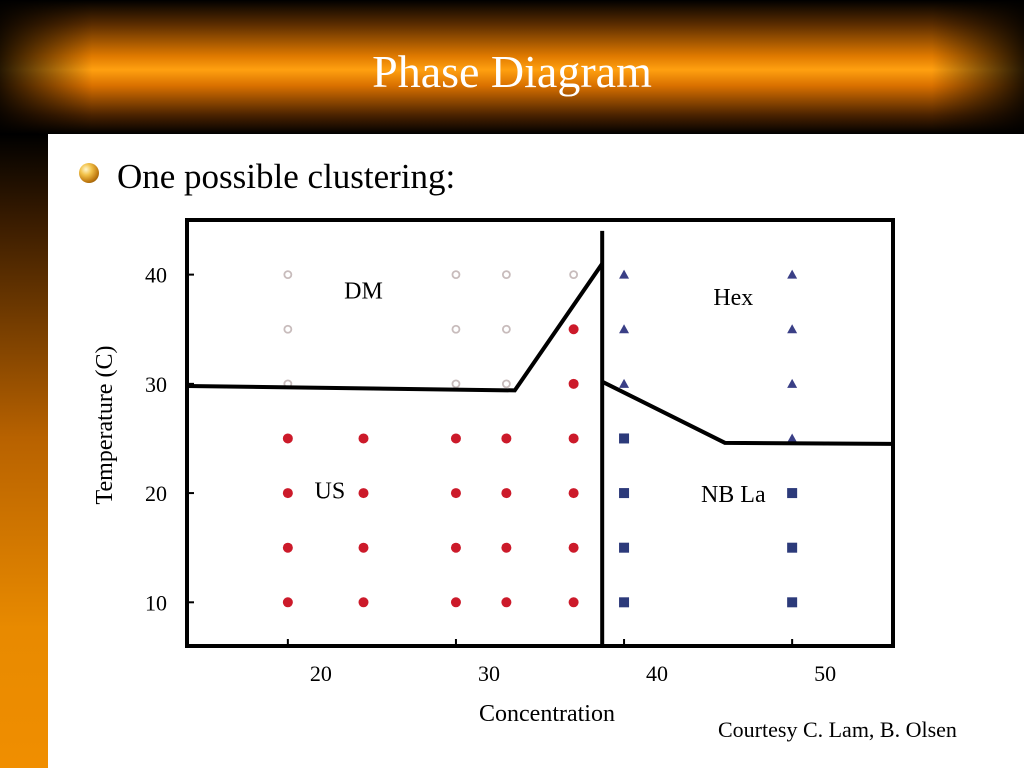 The image size is (1024, 768). What do you see at coordinates (657, 673) in the screenshot?
I see `x-tick-label: 40` at bounding box center [657, 673].